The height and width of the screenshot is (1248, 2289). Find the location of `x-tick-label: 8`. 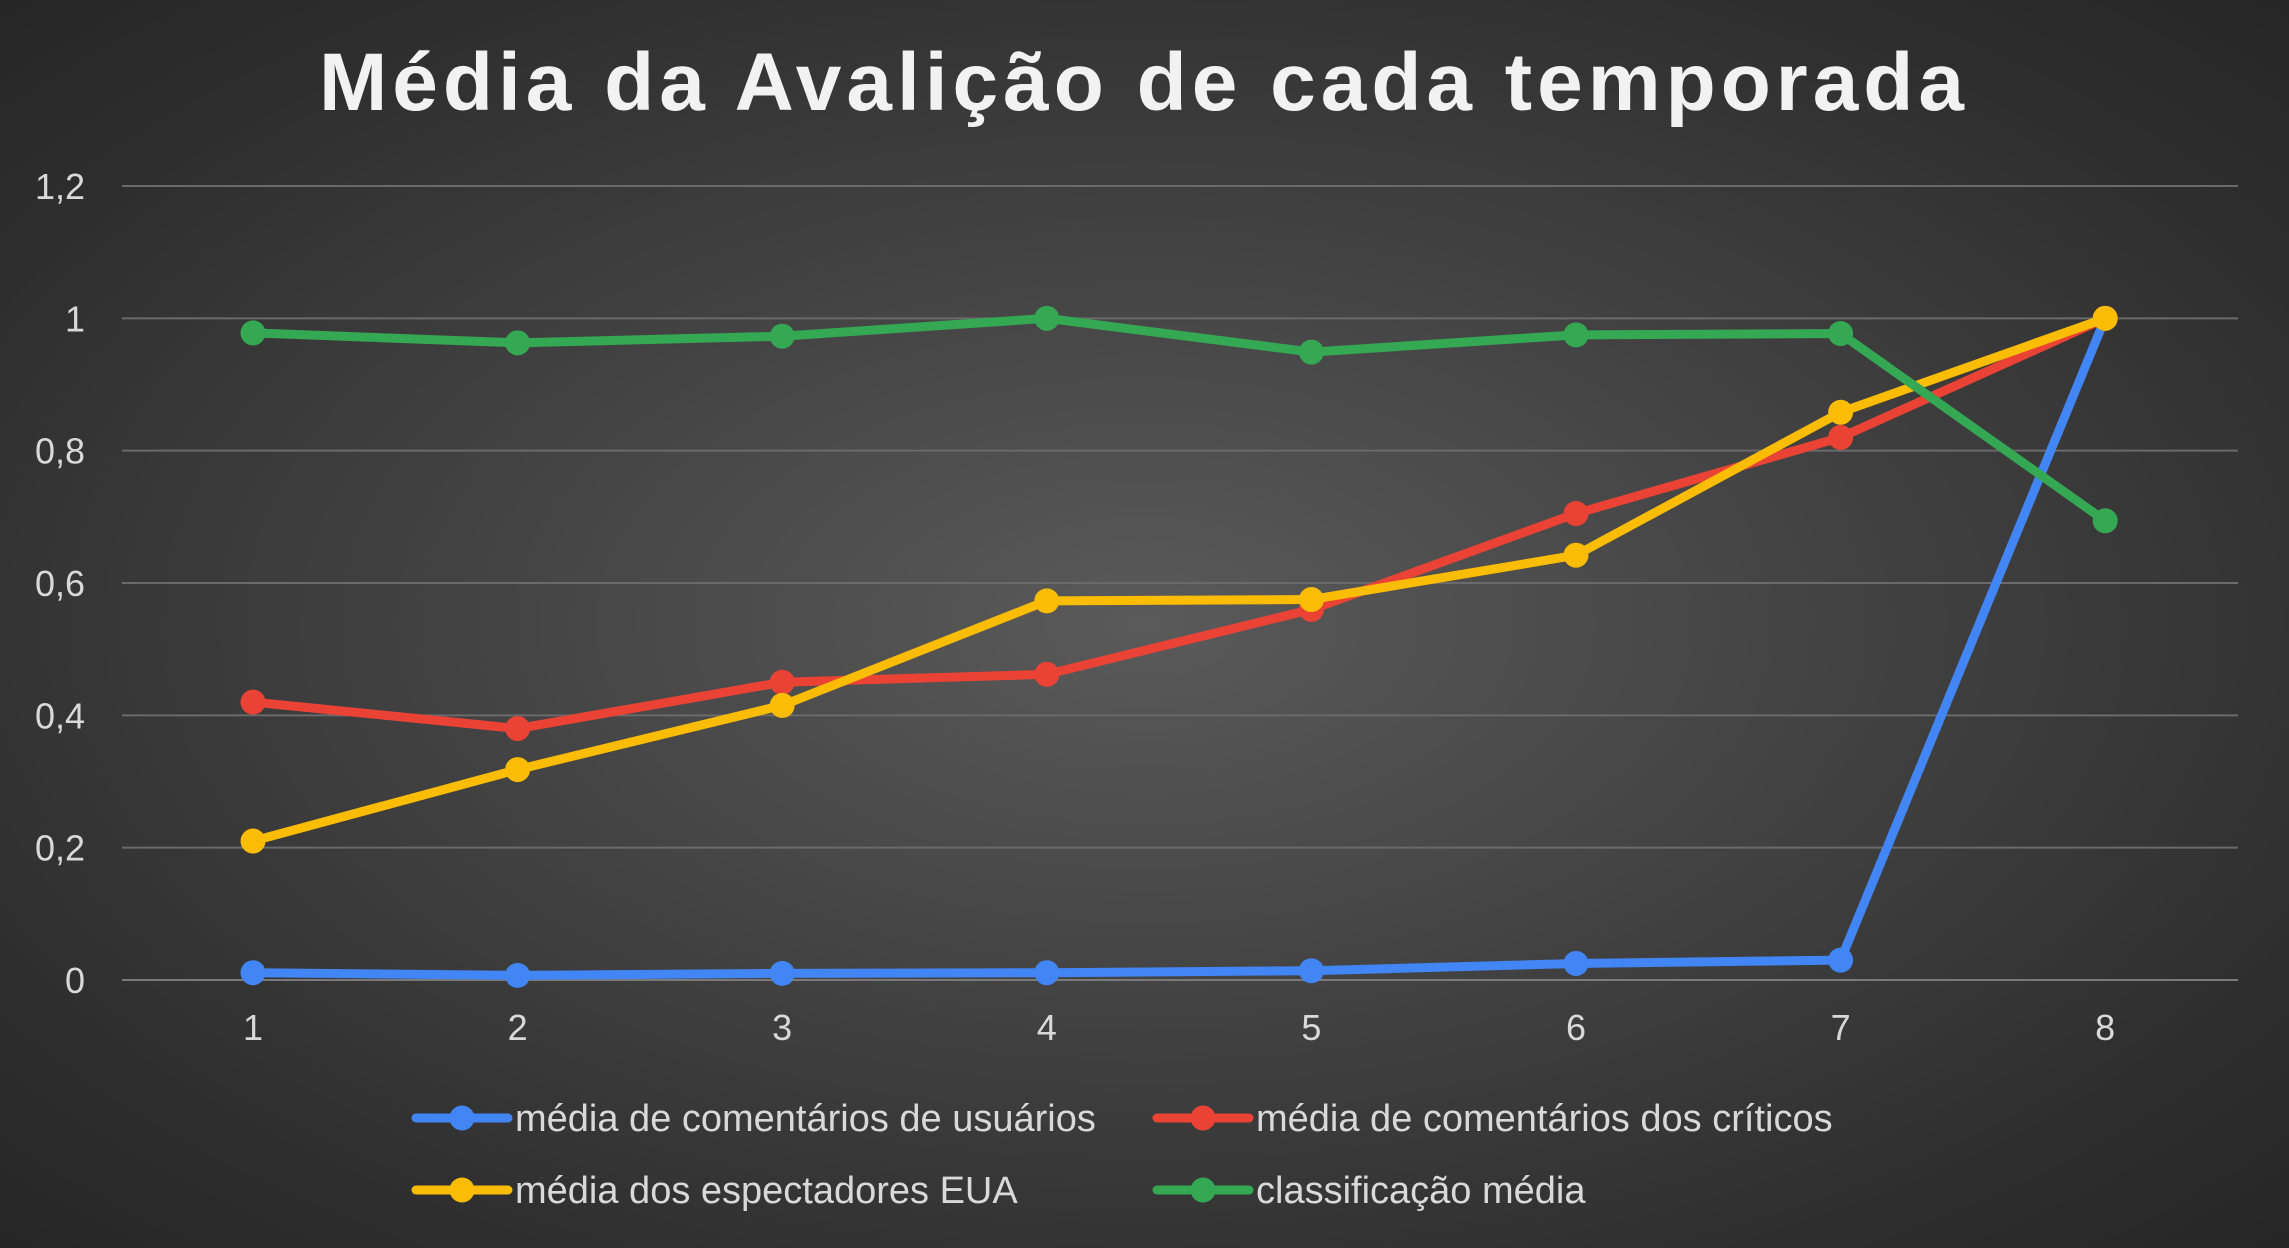

x-tick-label: 8 is located at coordinates (2105, 1027).